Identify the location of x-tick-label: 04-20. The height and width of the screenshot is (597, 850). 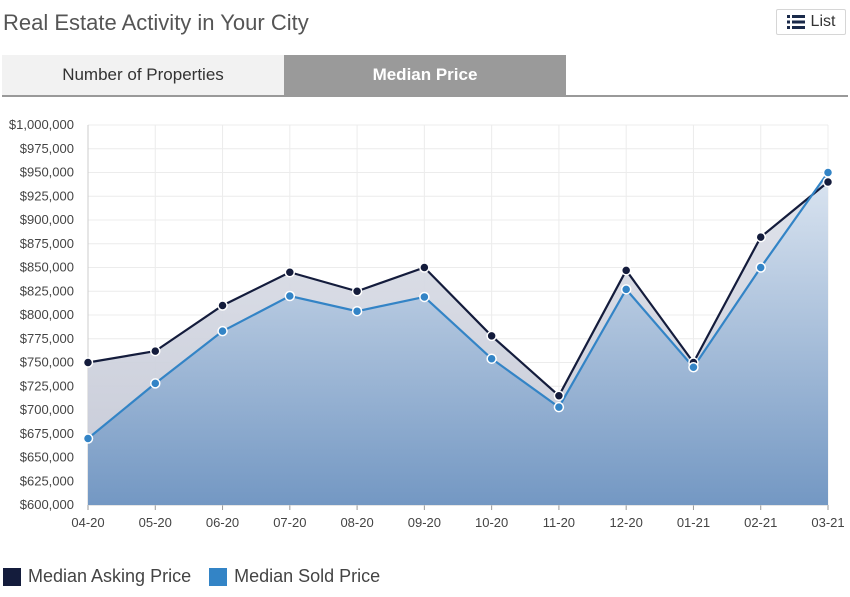
(87, 522).